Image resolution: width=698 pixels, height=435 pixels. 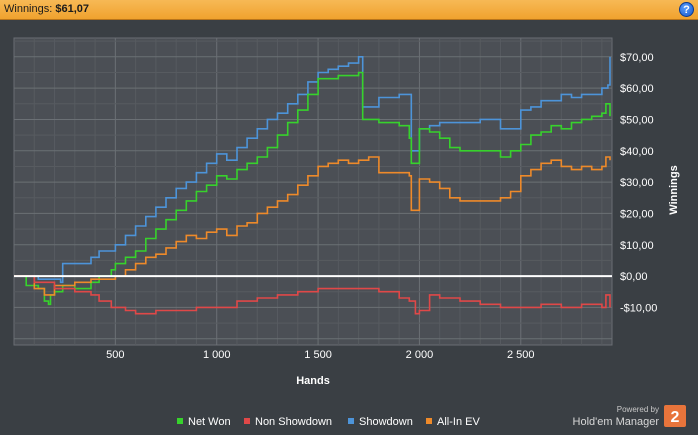 I want to click on x-tick-label: 500, so click(x=115, y=355).